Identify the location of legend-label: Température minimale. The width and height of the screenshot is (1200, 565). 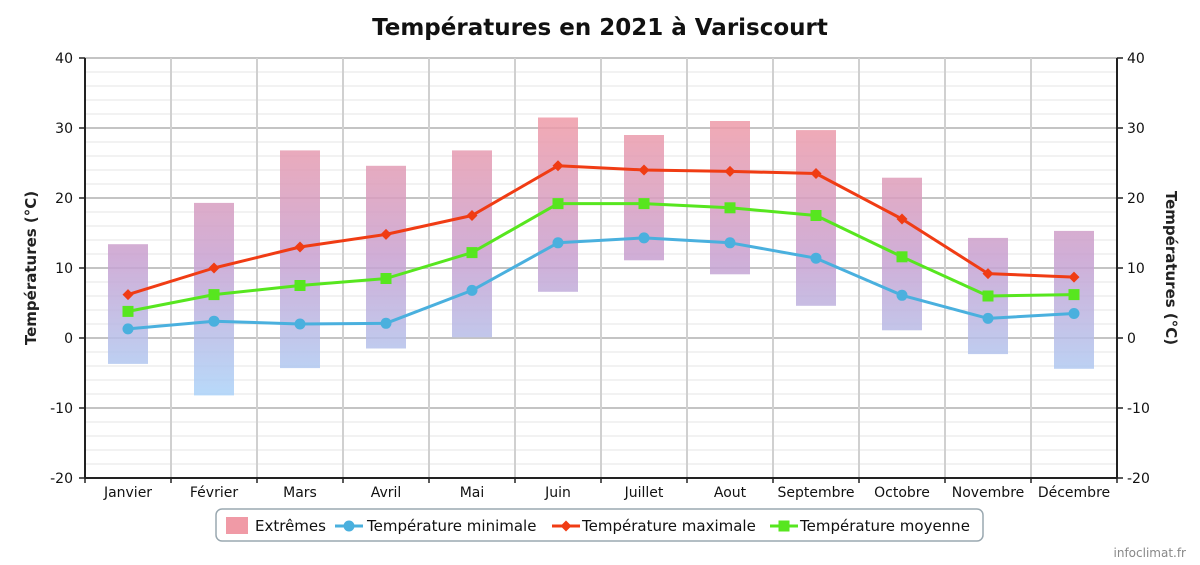
(451, 526).